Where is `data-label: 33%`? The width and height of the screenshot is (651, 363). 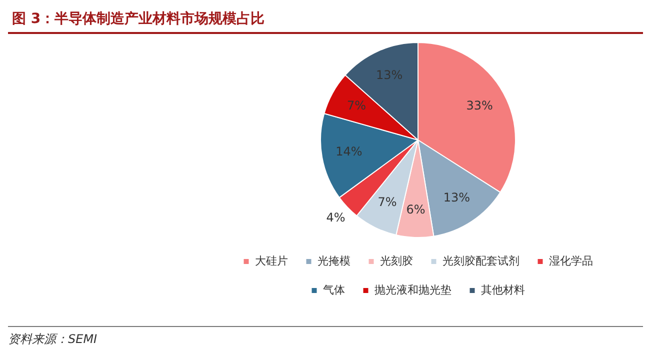 data-label: 33% is located at coordinates (479, 105).